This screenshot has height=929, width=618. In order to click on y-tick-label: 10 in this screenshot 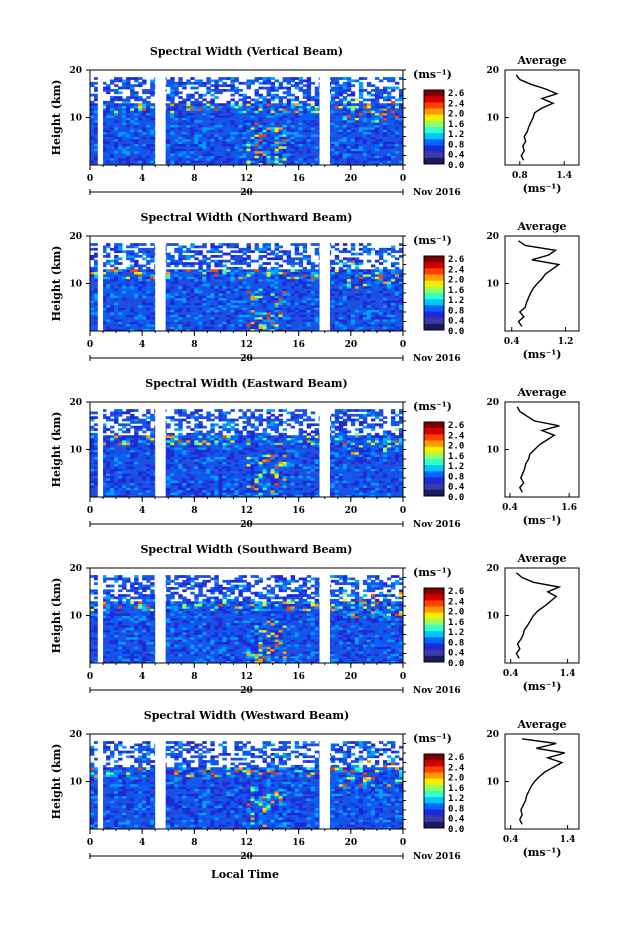, I will do `click(75, 119)`.